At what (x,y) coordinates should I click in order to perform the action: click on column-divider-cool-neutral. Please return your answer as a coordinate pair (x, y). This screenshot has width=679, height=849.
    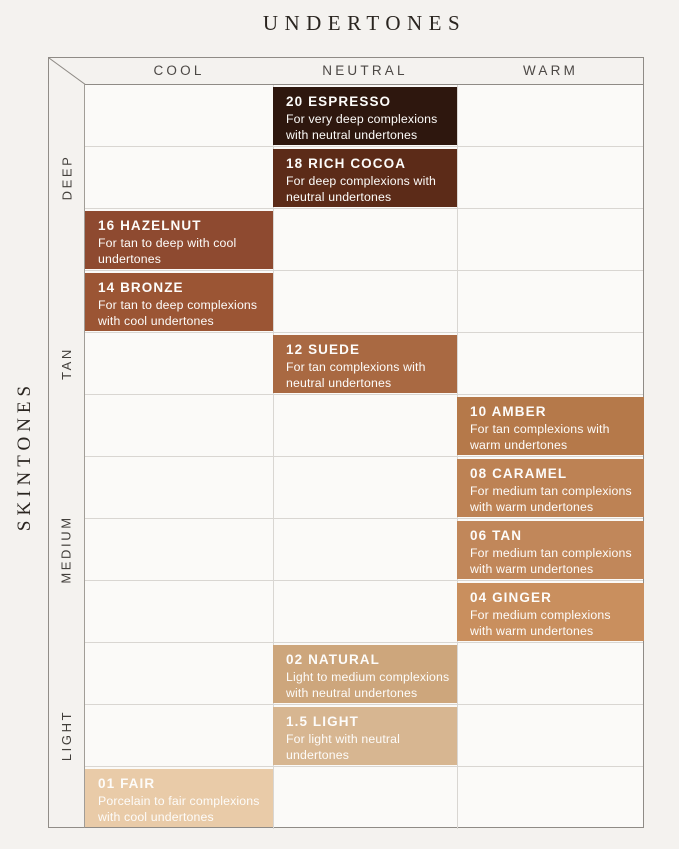
    Looking at the image, I should click on (273, 457).